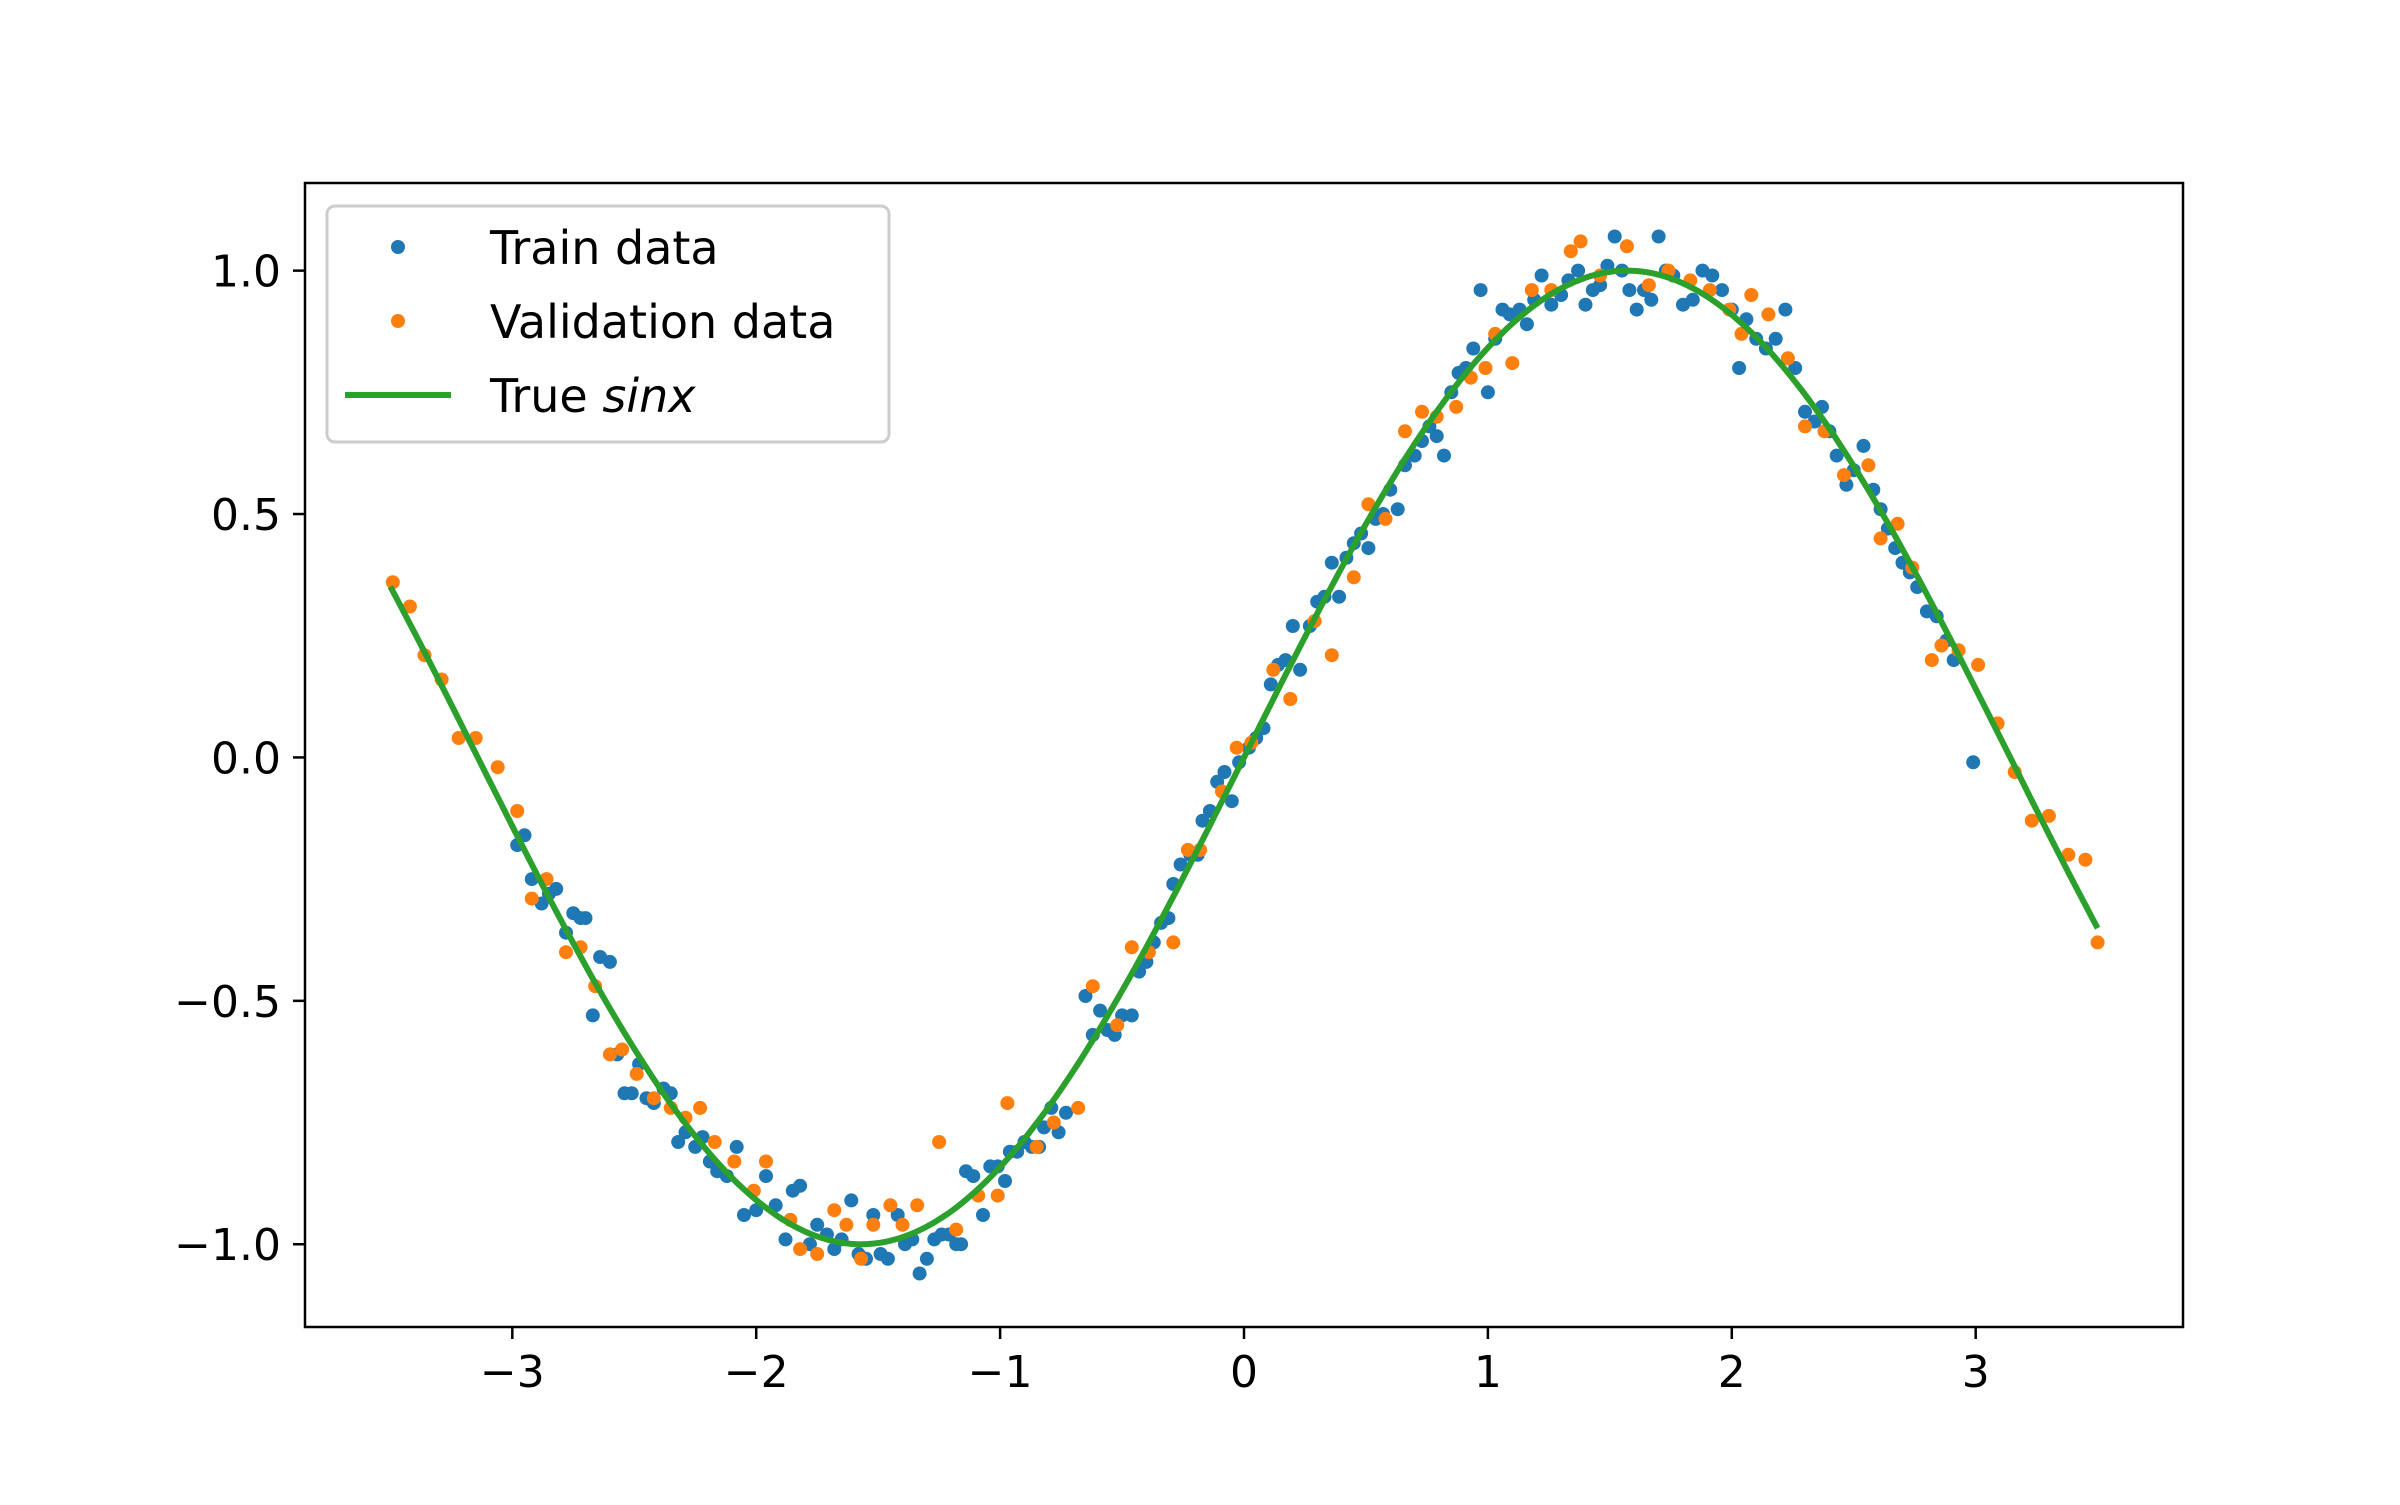 The height and width of the screenshot is (1505, 2400). I want to click on x-tick-label: 1, so click(1488, 1372).